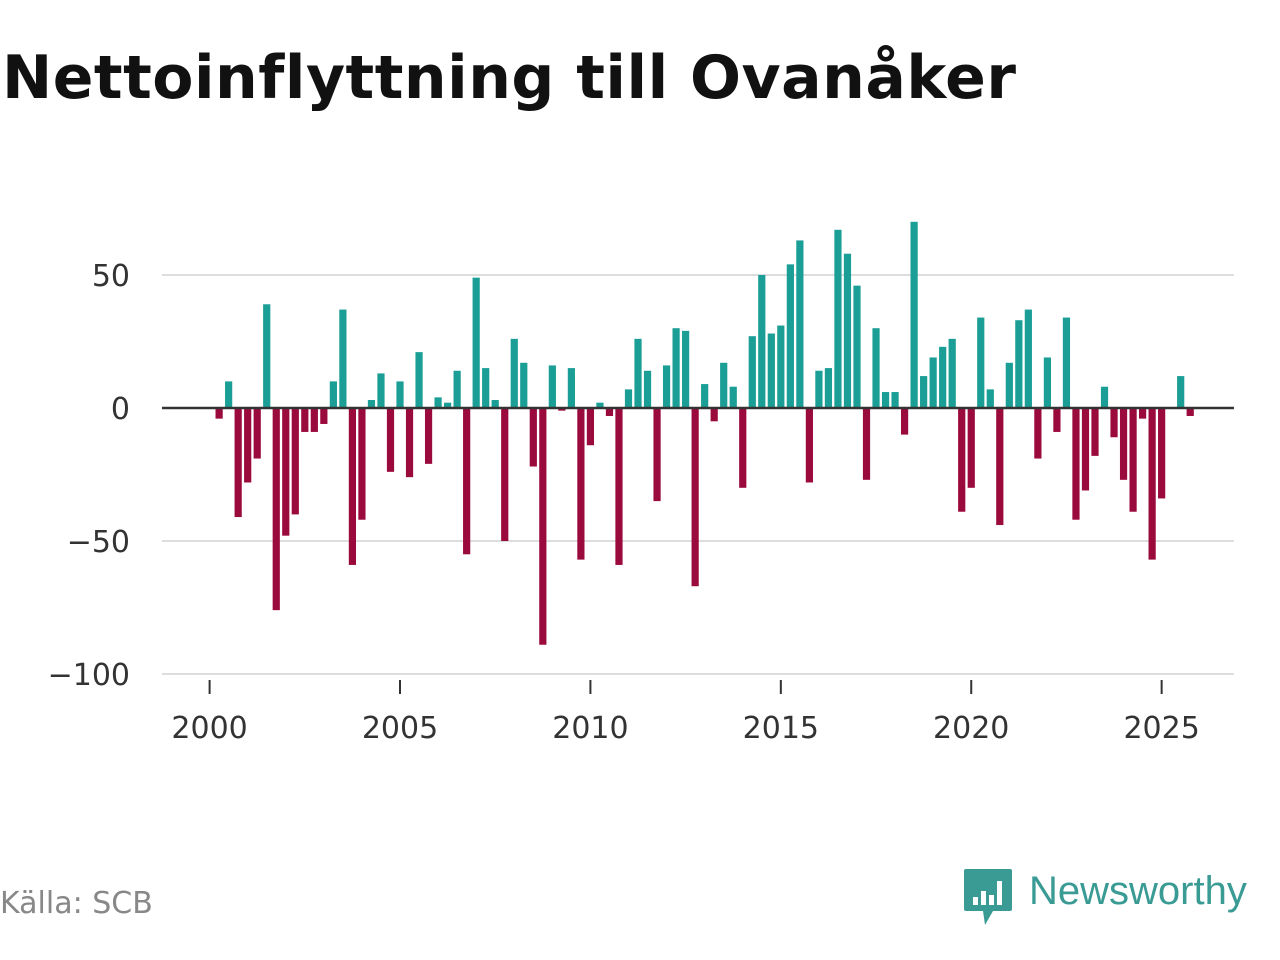 The width and height of the screenshot is (1280, 960). I want to click on x-tick-label: 2025, so click(1161, 728).